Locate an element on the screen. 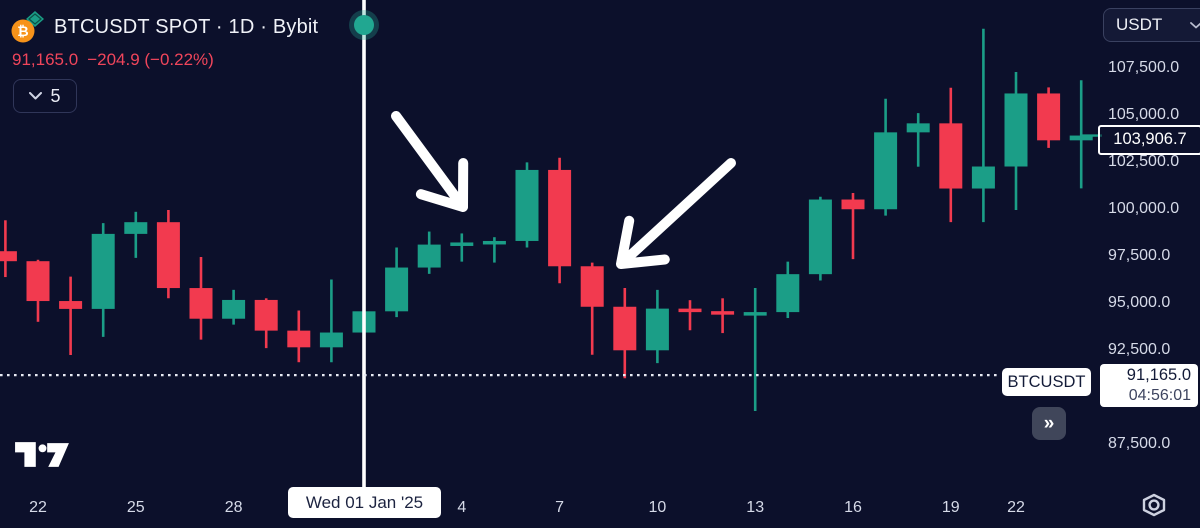 The image size is (1200, 528). last-price-label: 103,906.7 is located at coordinates (1149, 139).